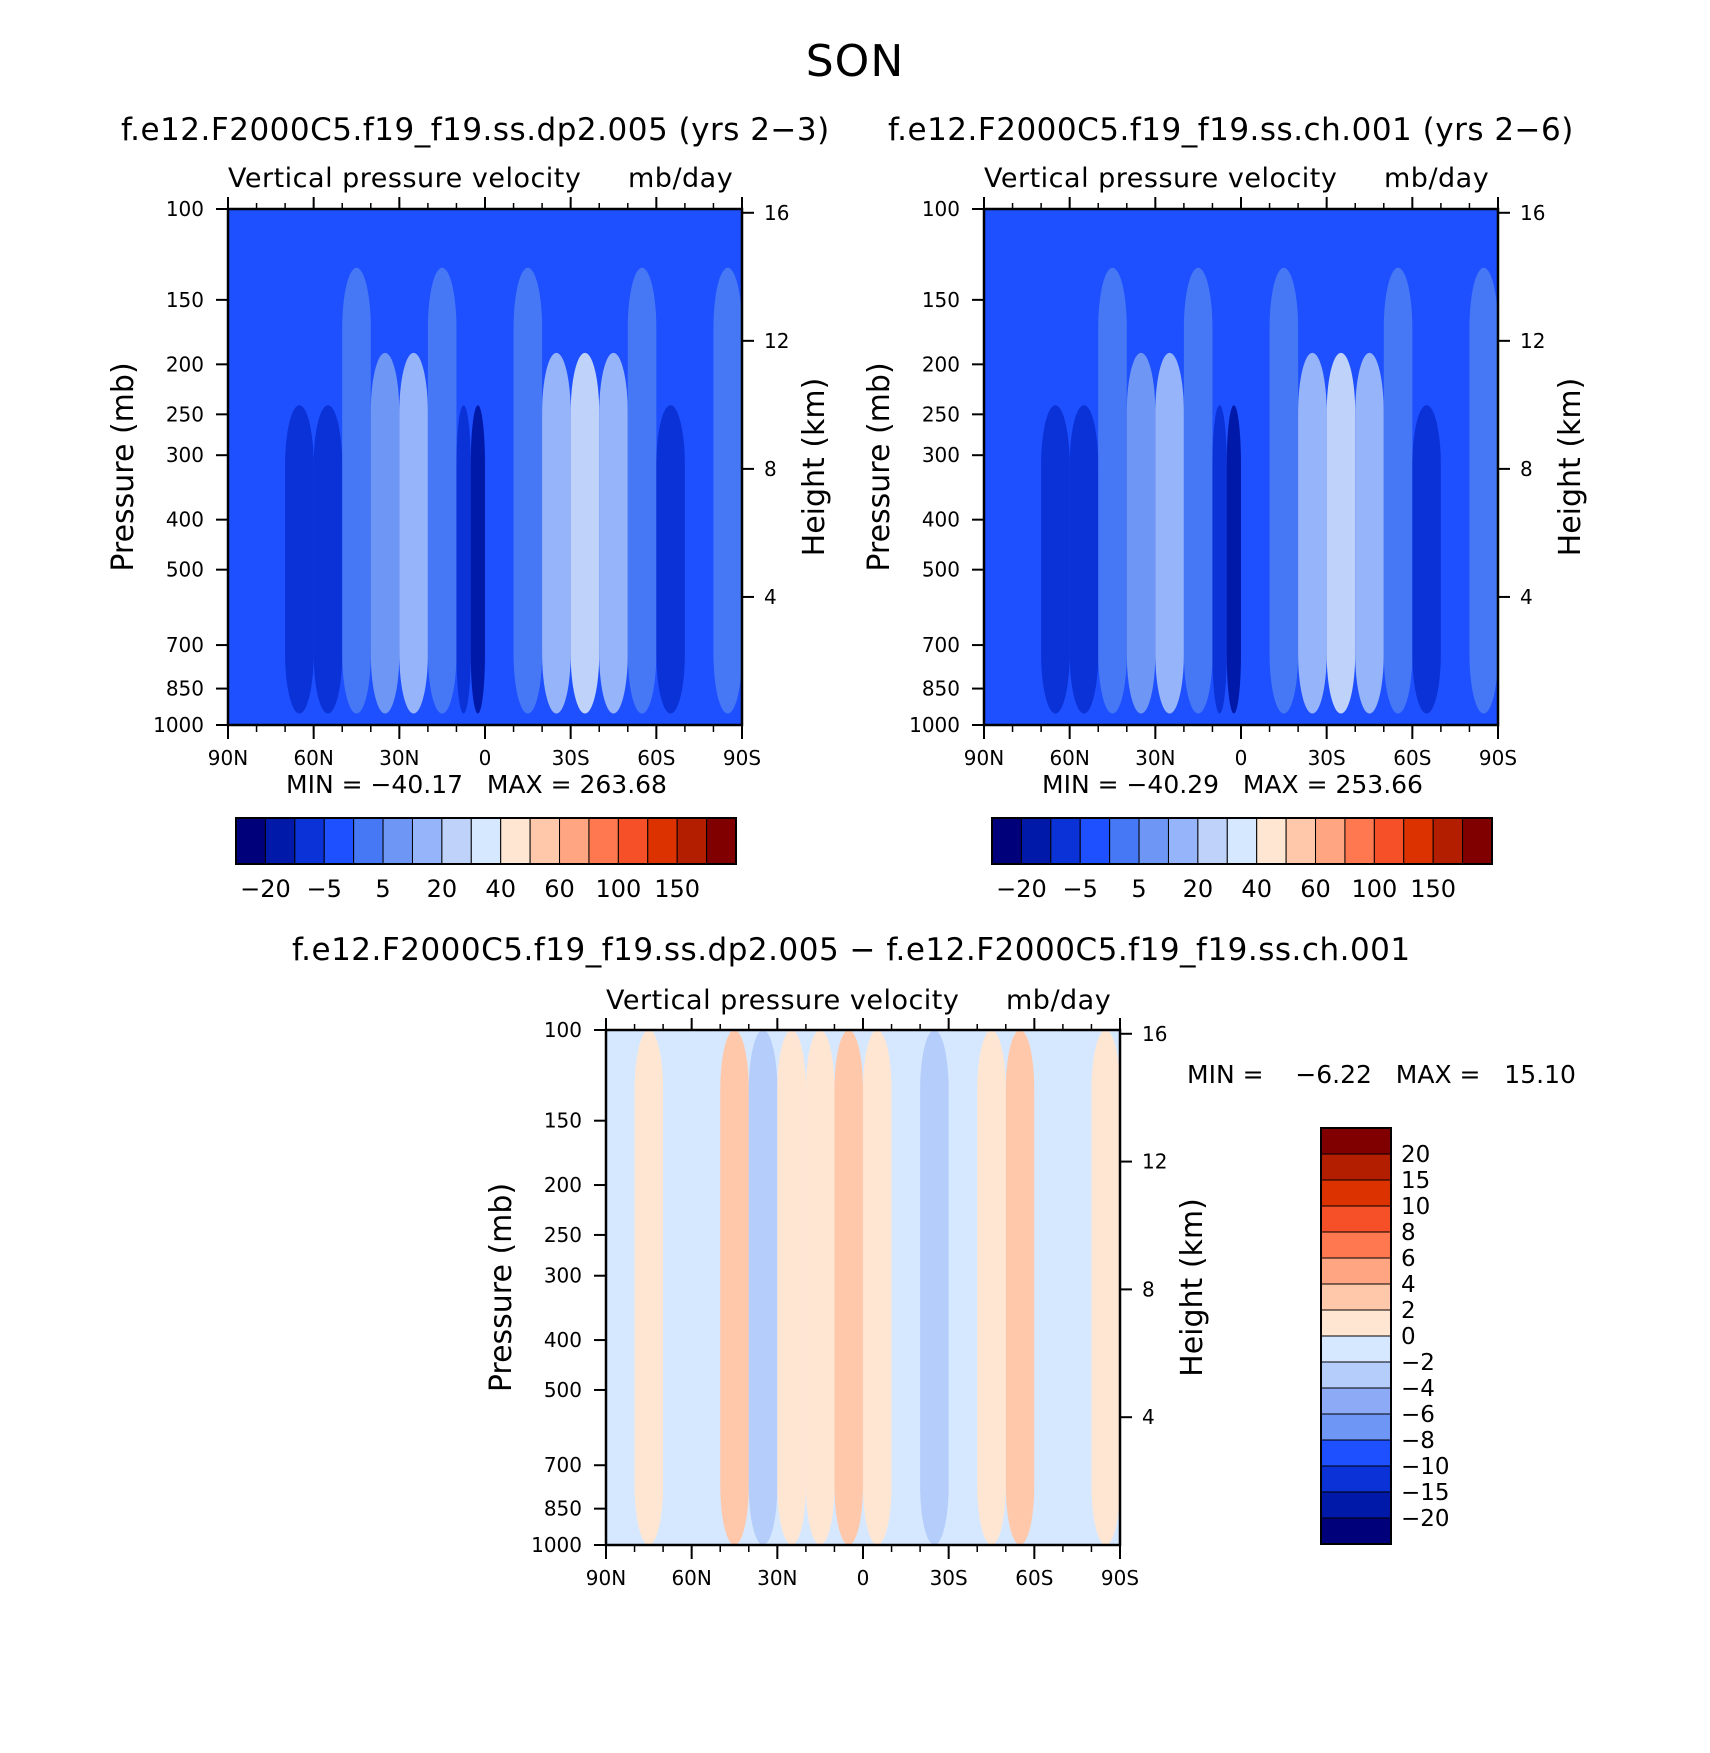 The image size is (1710, 1753). What do you see at coordinates (1154, 1162) in the screenshot?
I see `y2-tick-label: 12` at bounding box center [1154, 1162].